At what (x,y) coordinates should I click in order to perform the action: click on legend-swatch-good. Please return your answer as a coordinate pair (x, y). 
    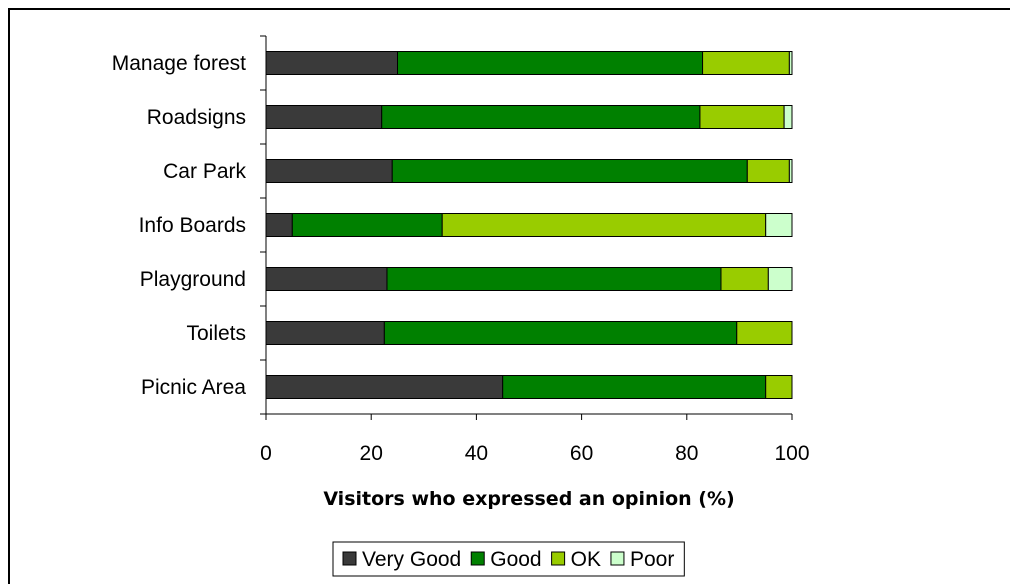
    Looking at the image, I should click on (477, 558).